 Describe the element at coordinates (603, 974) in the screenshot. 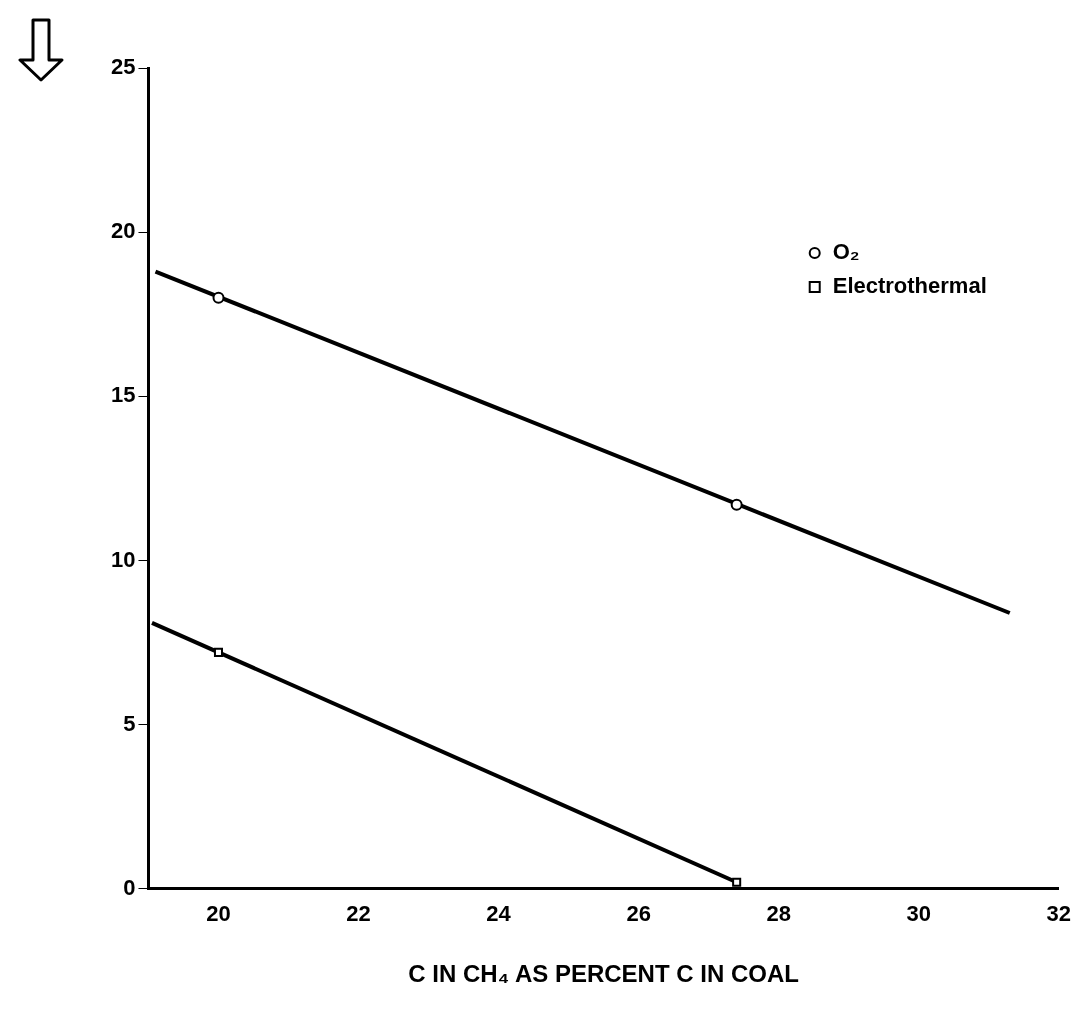

I see `x-axis-title: C IN CH₄ AS PERCENT C IN COAL` at that location.